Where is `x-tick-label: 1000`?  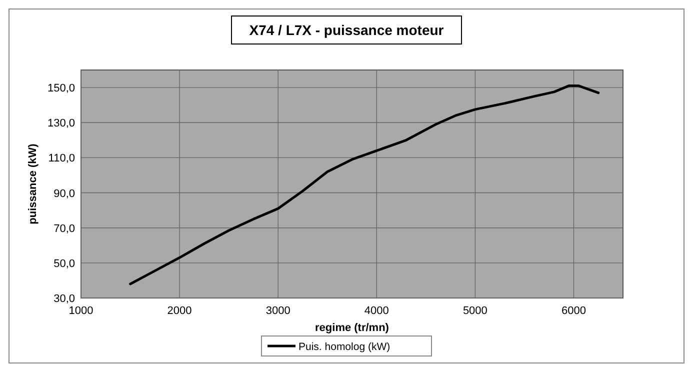 x-tick-label: 1000 is located at coordinates (81, 311).